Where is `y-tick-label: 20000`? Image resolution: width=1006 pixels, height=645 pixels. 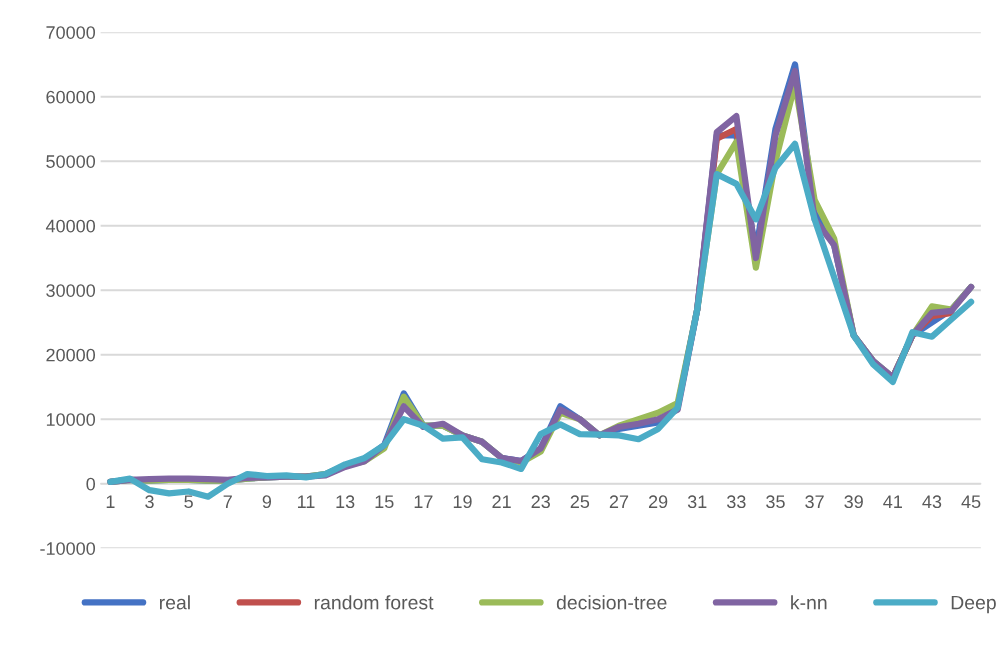
y-tick-label: 20000 is located at coordinates (71, 355).